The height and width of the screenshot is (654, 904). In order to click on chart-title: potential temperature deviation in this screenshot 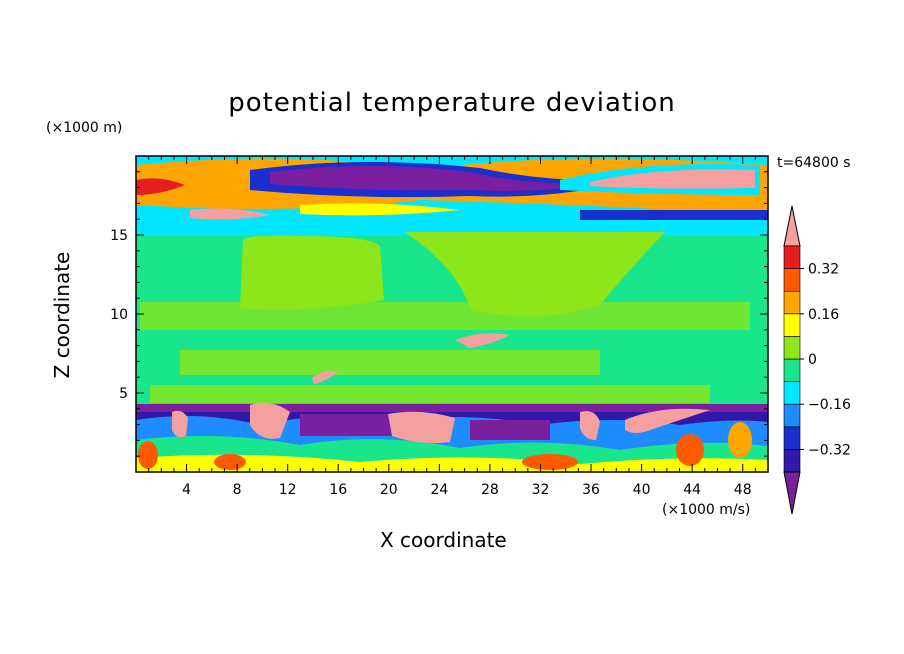, I will do `click(452, 103)`.